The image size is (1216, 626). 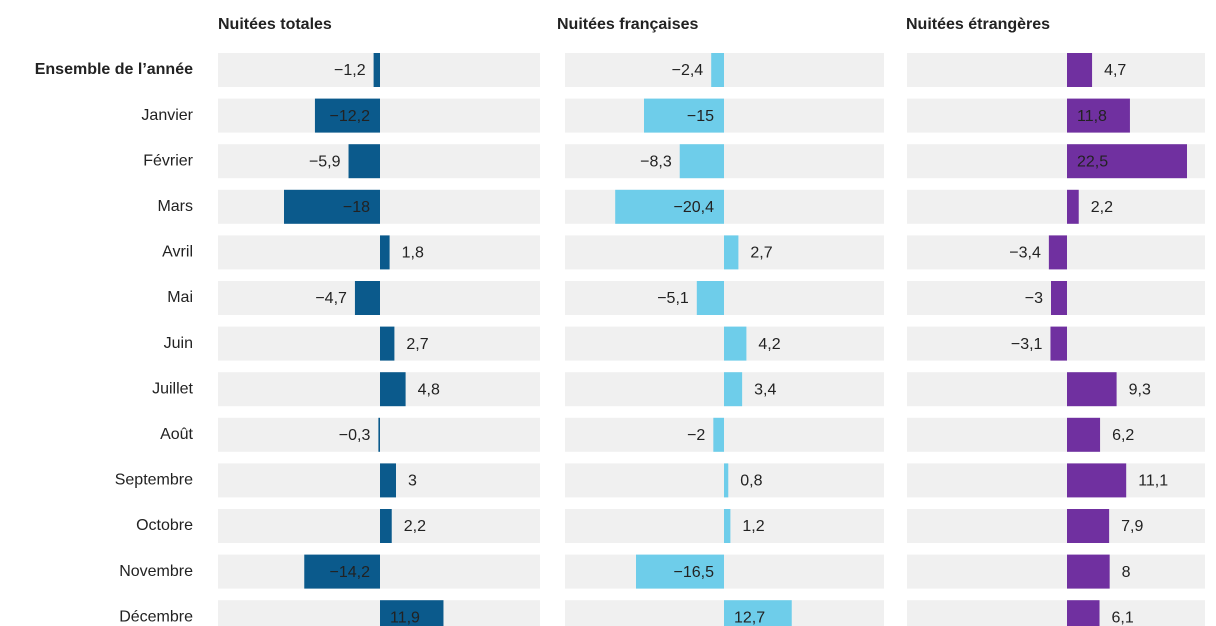 I want to click on value-label: 9,3, so click(x=1140, y=389).